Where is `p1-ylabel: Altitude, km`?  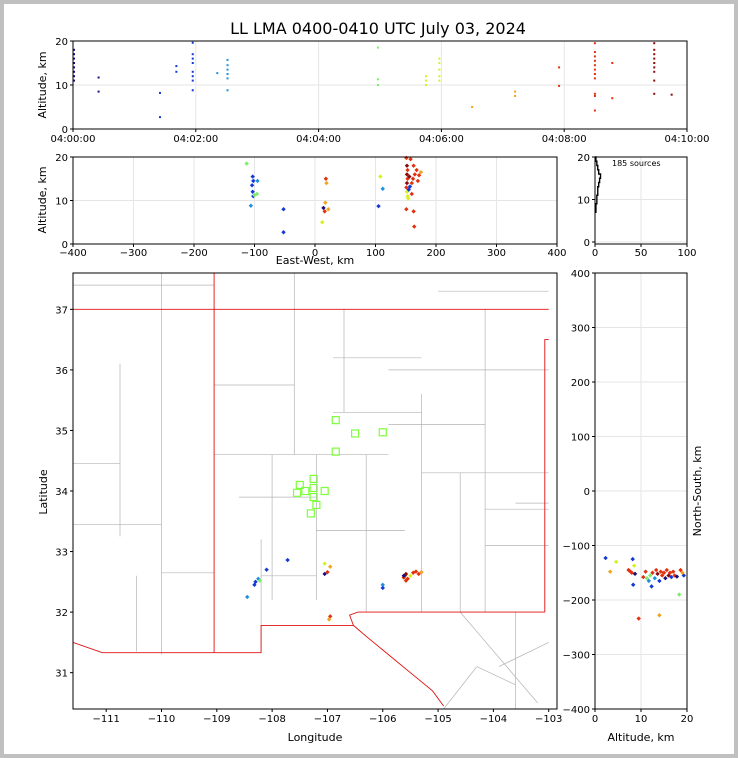 p1-ylabel: Altitude, km is located at coordinates (42, 84).